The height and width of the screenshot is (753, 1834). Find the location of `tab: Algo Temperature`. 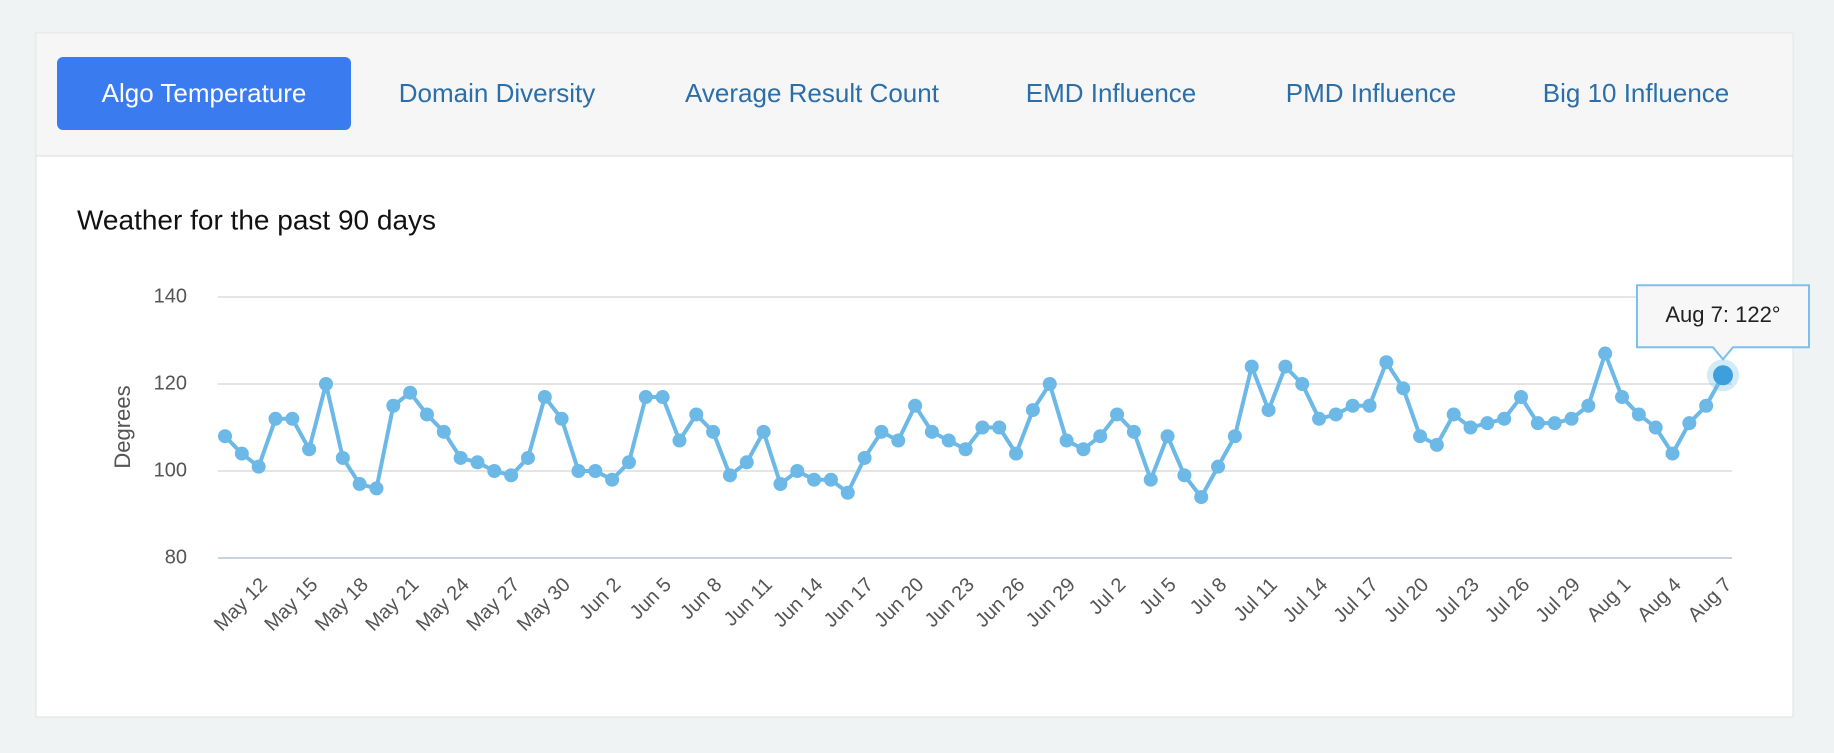

tab: Algo Temperature is located at coordinates (204, 93).